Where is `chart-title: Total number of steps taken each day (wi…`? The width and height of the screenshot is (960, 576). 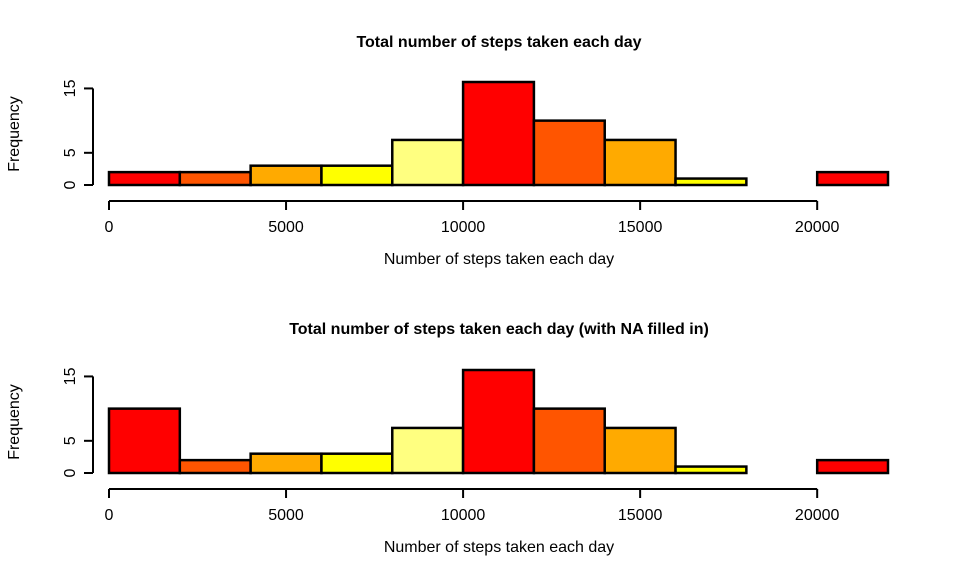 chart-title: Total number of steps taken each day (wi… is located at coordinates (499, 329).